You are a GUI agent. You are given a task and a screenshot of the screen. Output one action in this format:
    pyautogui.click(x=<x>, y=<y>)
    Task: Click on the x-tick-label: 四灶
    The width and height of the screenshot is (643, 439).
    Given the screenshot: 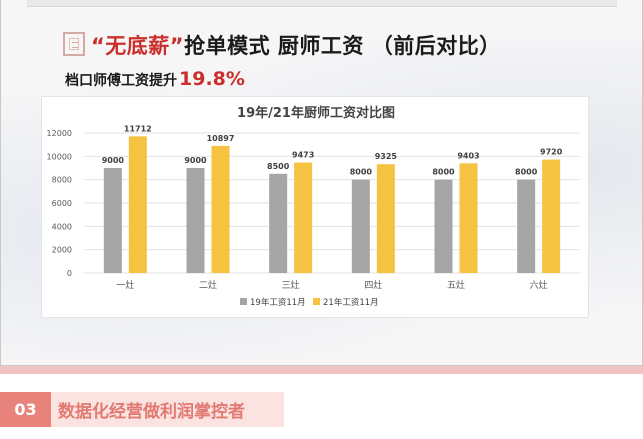 What is the action you would take?
    pyautogui.click(x=373, y=285)
    